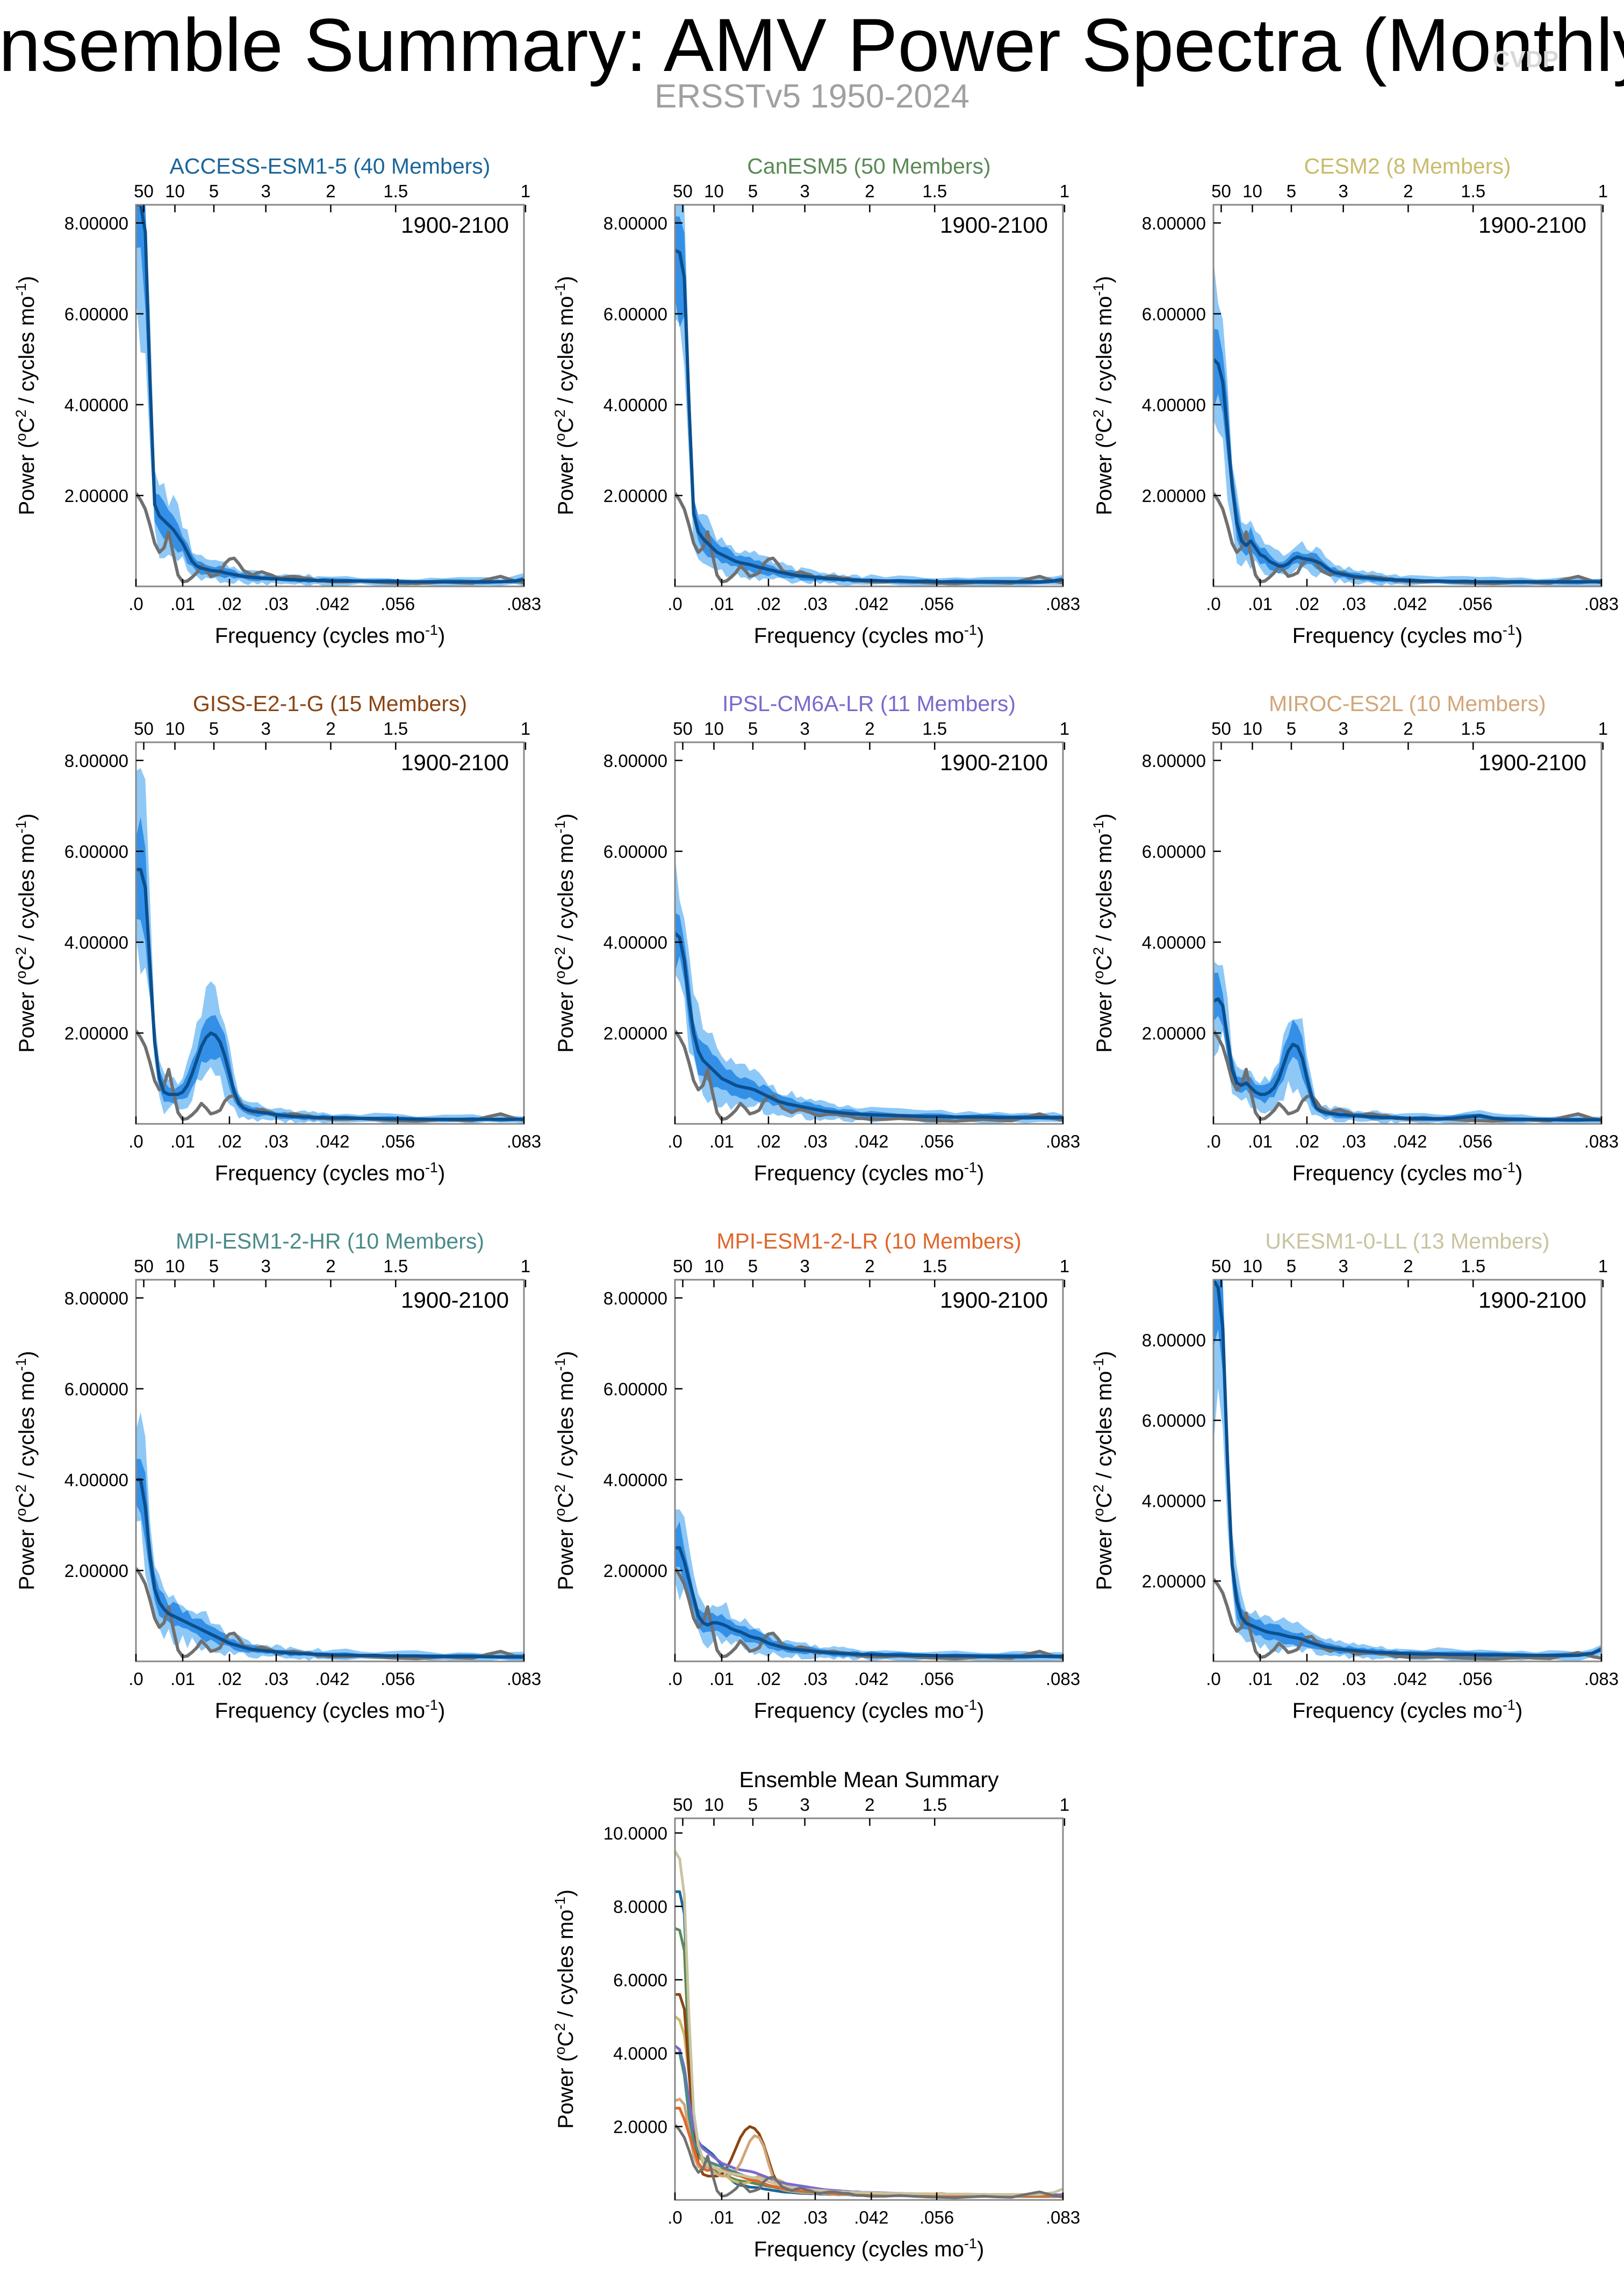 This screenshot has width=1624, height=2287. Describe the element at coordinates (330, 1241) in the screenshot. I see `panel-title: MPI-ESM1-2-HR (10 Members)` at that location.